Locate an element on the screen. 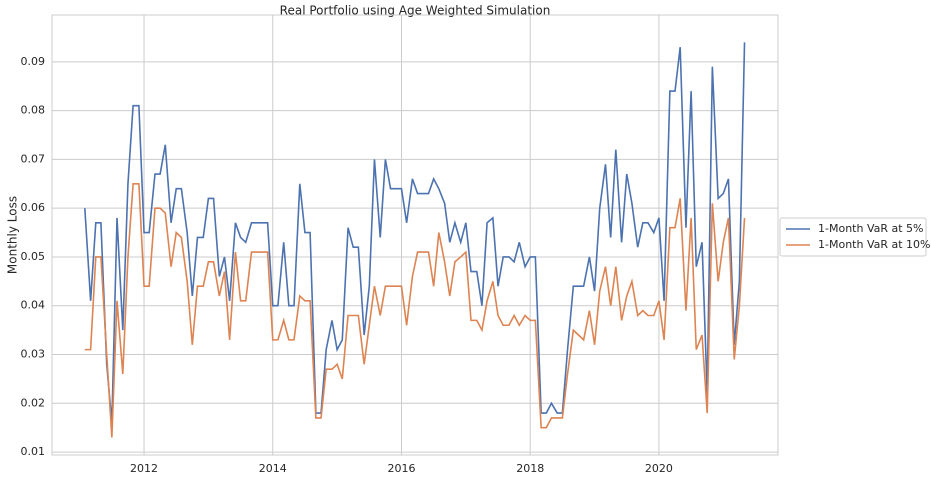 Image resolution: width=931 pixels, height=482 pixels. y-tick-label: 0.01 is located at coordinates (33, 451).